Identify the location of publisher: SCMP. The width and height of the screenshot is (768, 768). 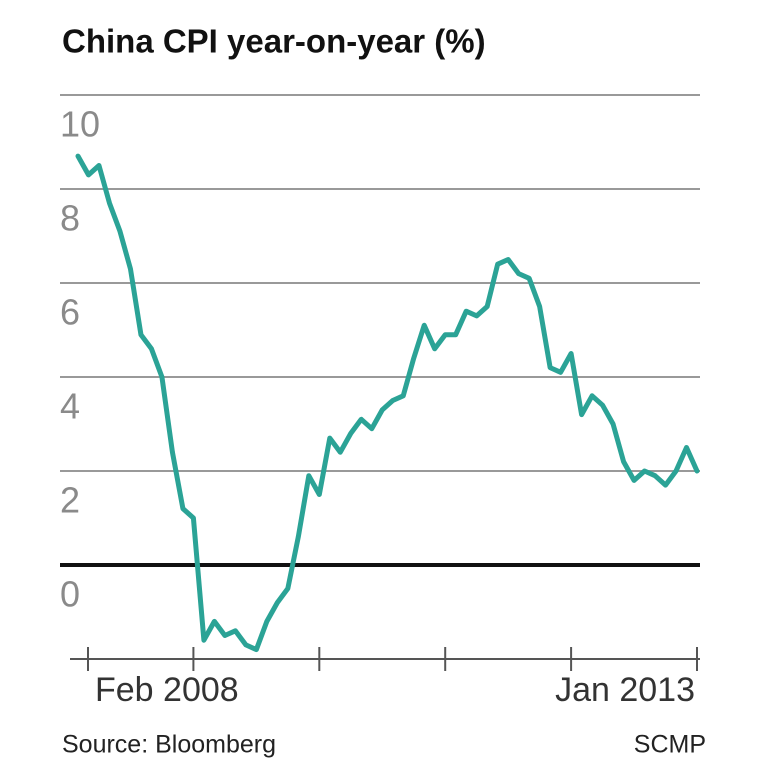
(670, 745).